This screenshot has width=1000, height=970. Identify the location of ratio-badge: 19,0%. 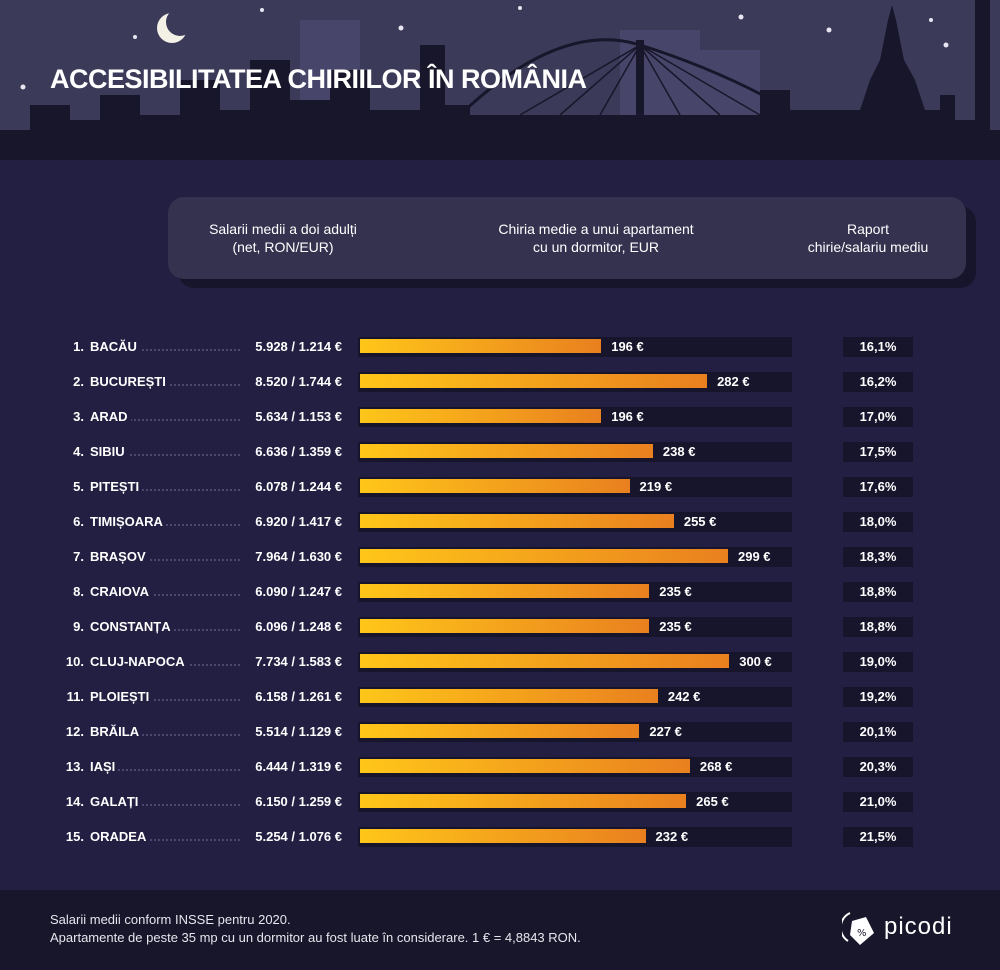
(878, 662).